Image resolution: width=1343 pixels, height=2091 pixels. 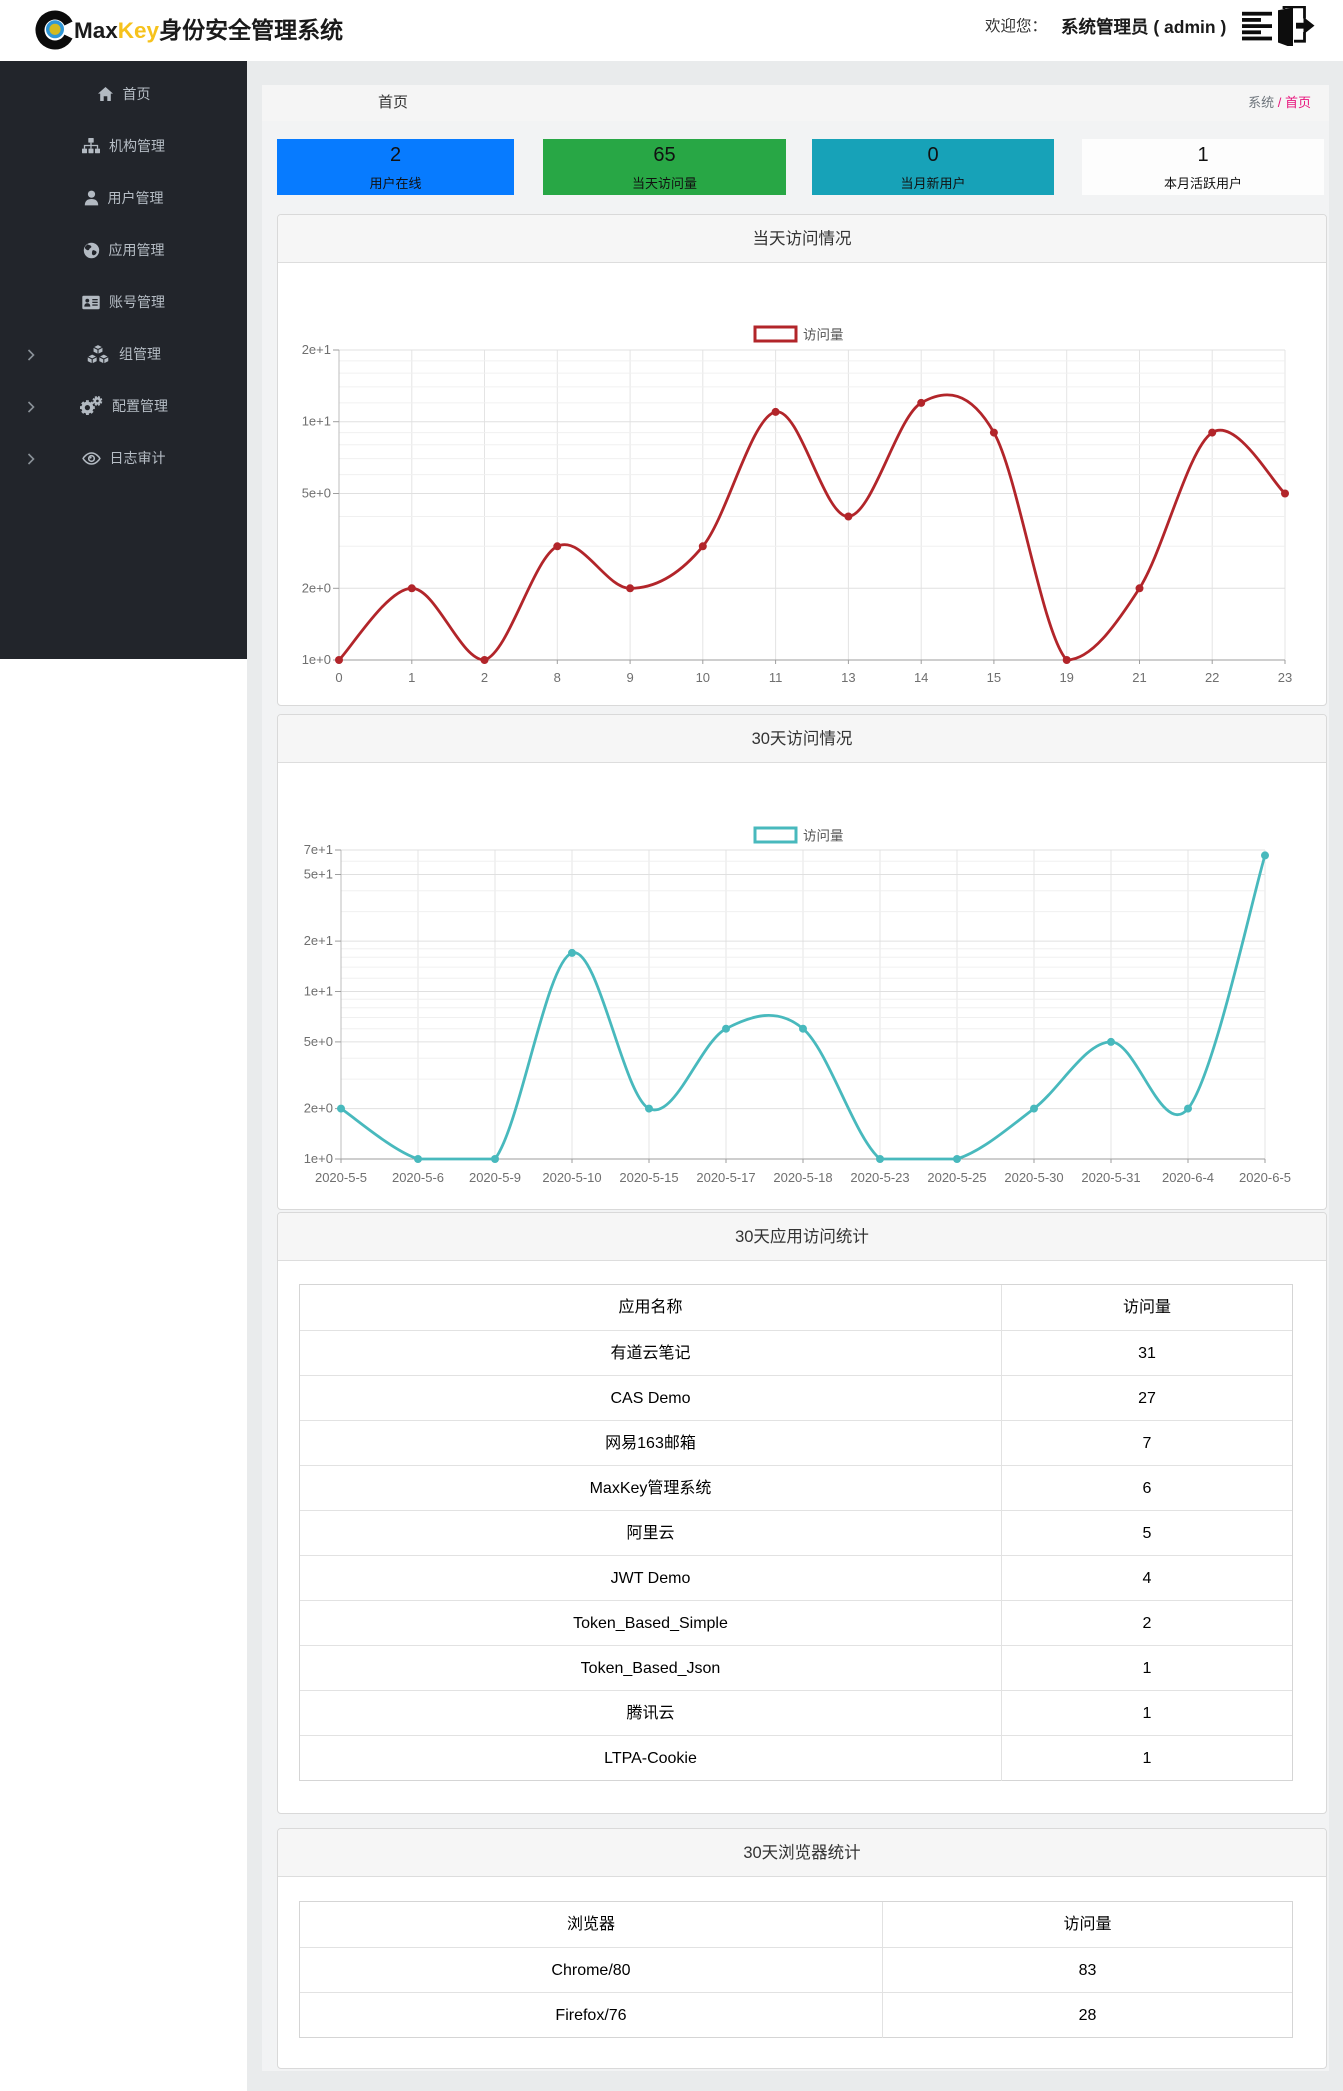 What do you see at coordinates (341, 1177) in the screenshot?
I see `svg-text: 2020-5-5` at bounding box center [341, 1177].